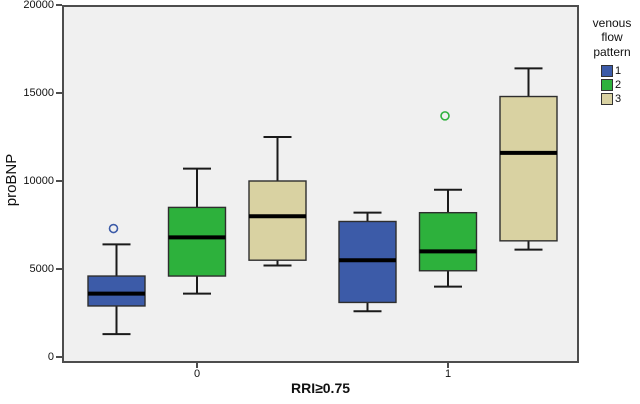  What do you see at coordinates (197, 374) in the screenshot?
I see `x-tick-label: 0` at bounding box center [197, 374].